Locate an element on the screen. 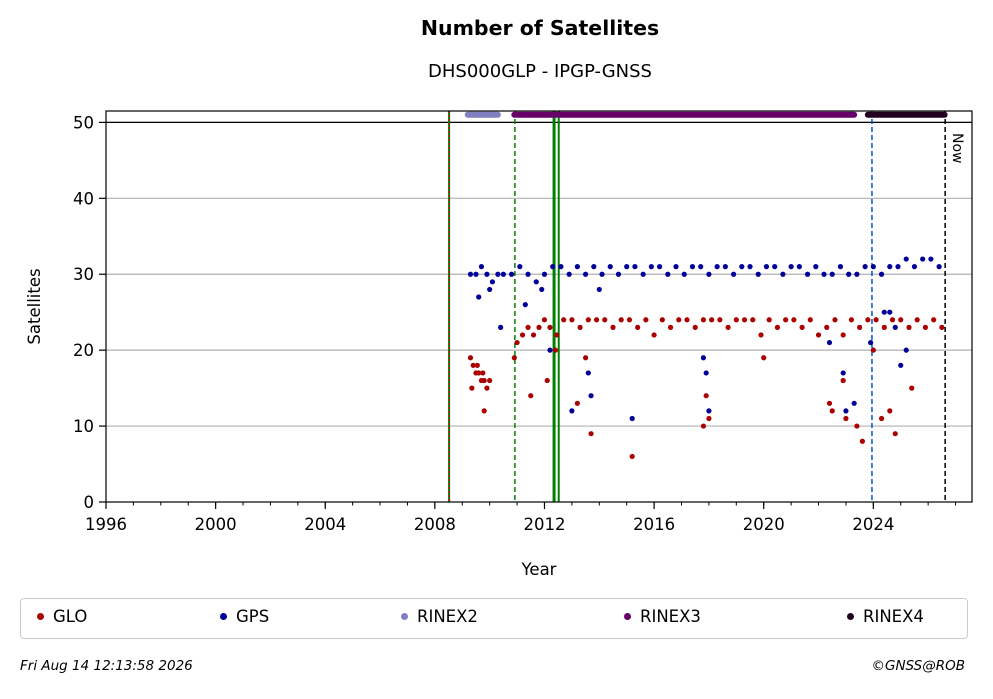 Image resolution: width=993 pixels, height=699 pixels. x-tick-label: 2012 is located at coordinates (544, 524).